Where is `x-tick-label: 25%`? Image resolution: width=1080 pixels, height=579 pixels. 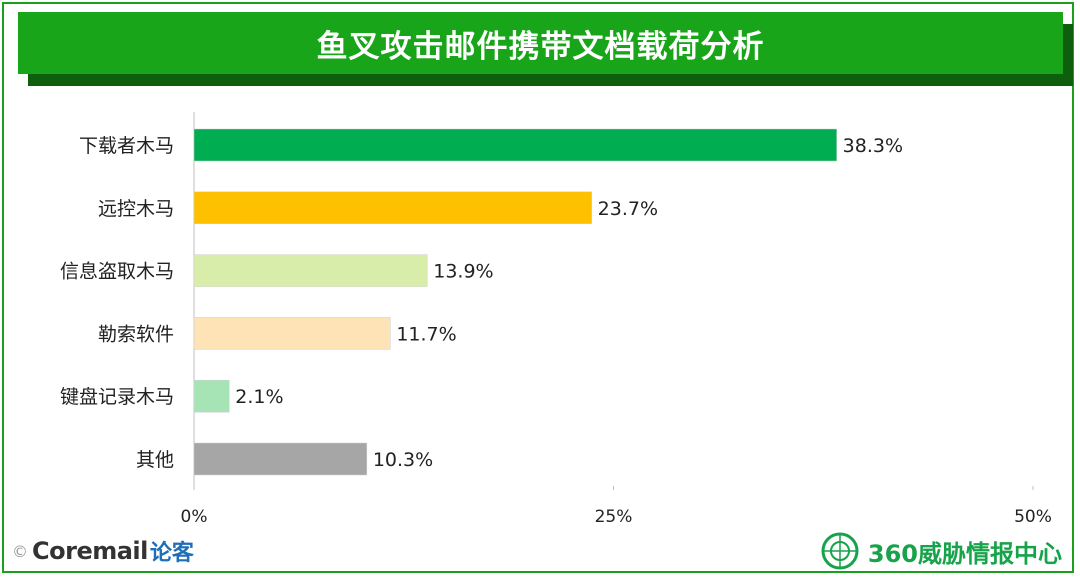 x-tick-label: 25% is located at coordinates (614, 517).